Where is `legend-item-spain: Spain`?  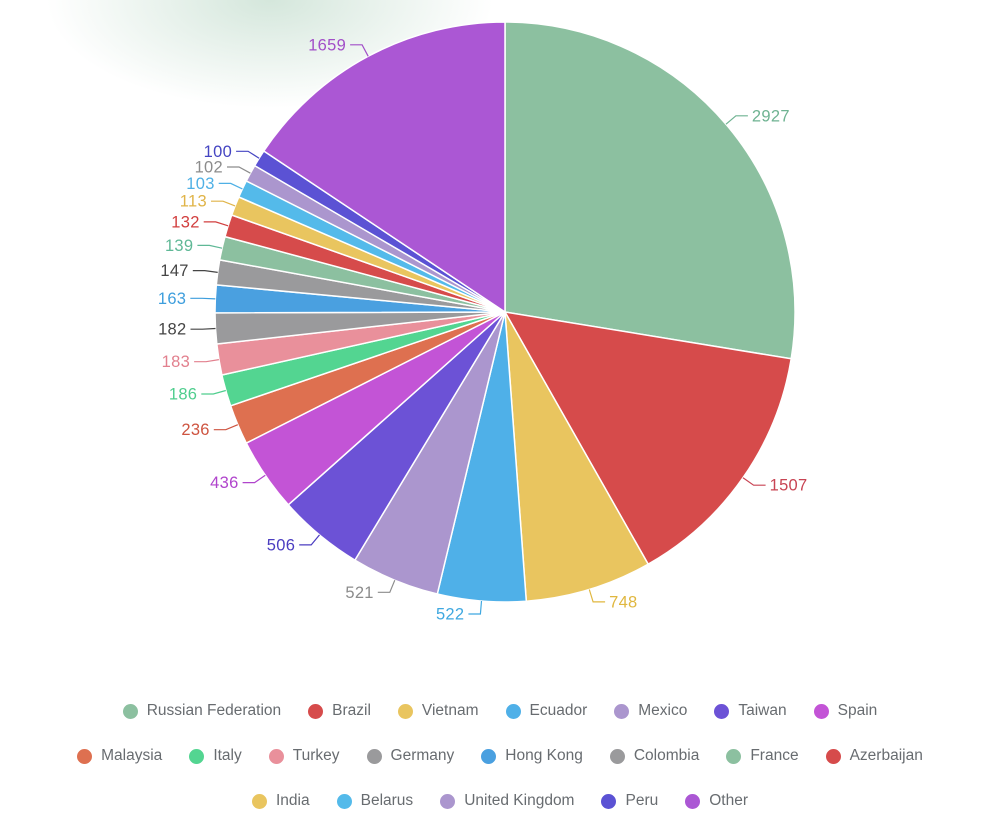
legend-item-spain: Spain is located at coordinates (845, 711).